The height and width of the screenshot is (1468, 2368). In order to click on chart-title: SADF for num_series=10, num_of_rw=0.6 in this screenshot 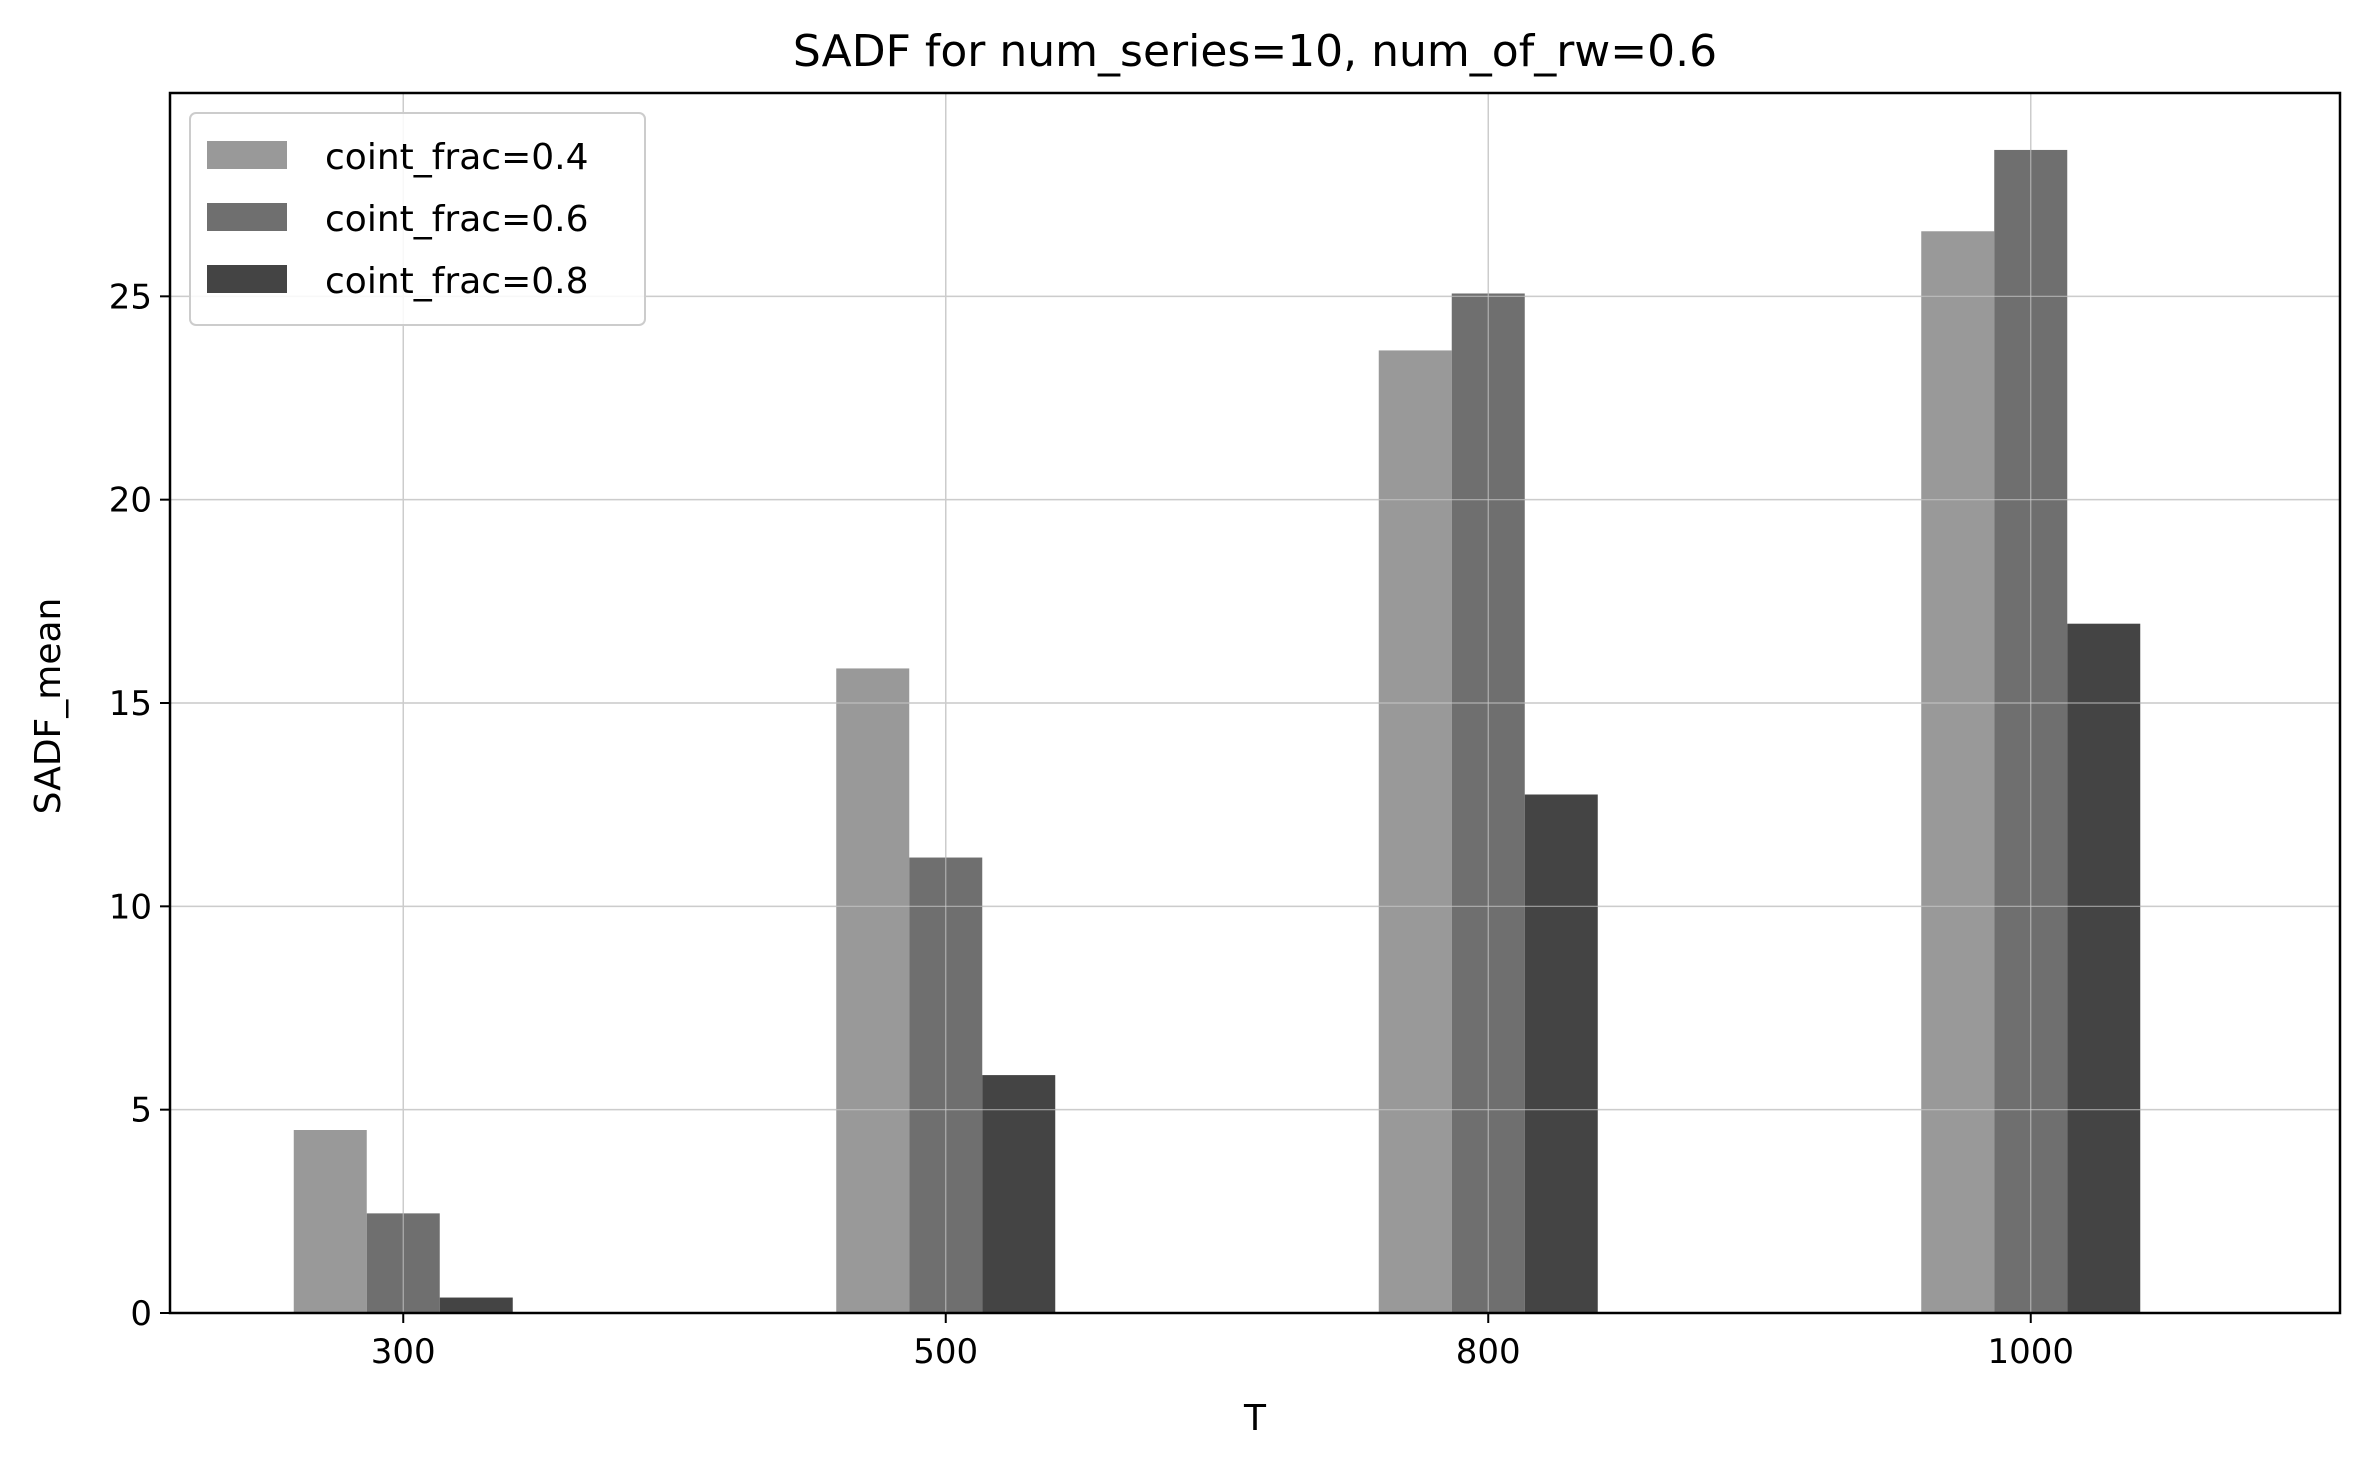, I will do `click(1255, 51)`.